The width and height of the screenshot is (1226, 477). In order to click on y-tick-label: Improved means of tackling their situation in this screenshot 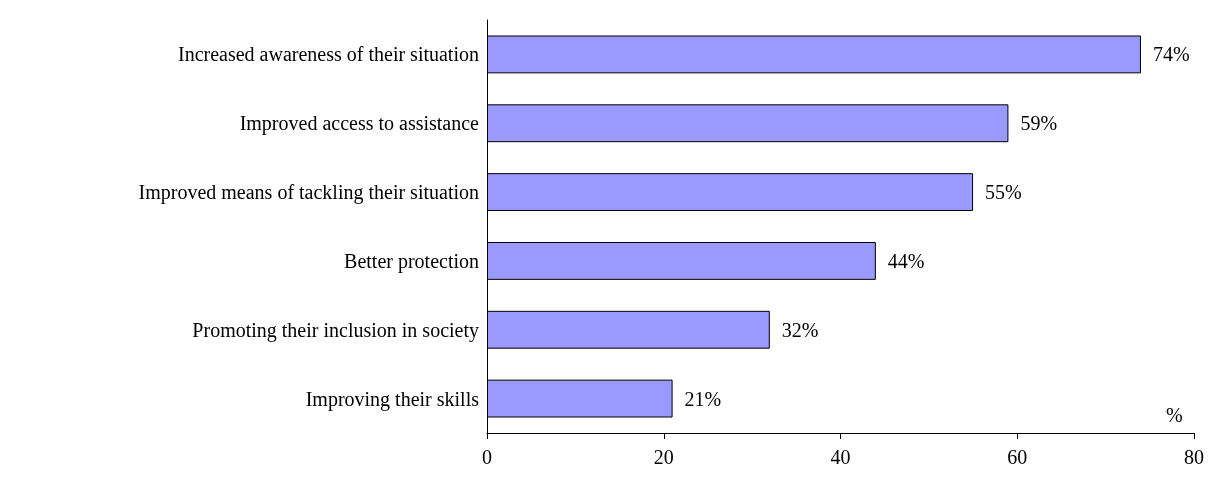, I will do `click(308, 193)`.